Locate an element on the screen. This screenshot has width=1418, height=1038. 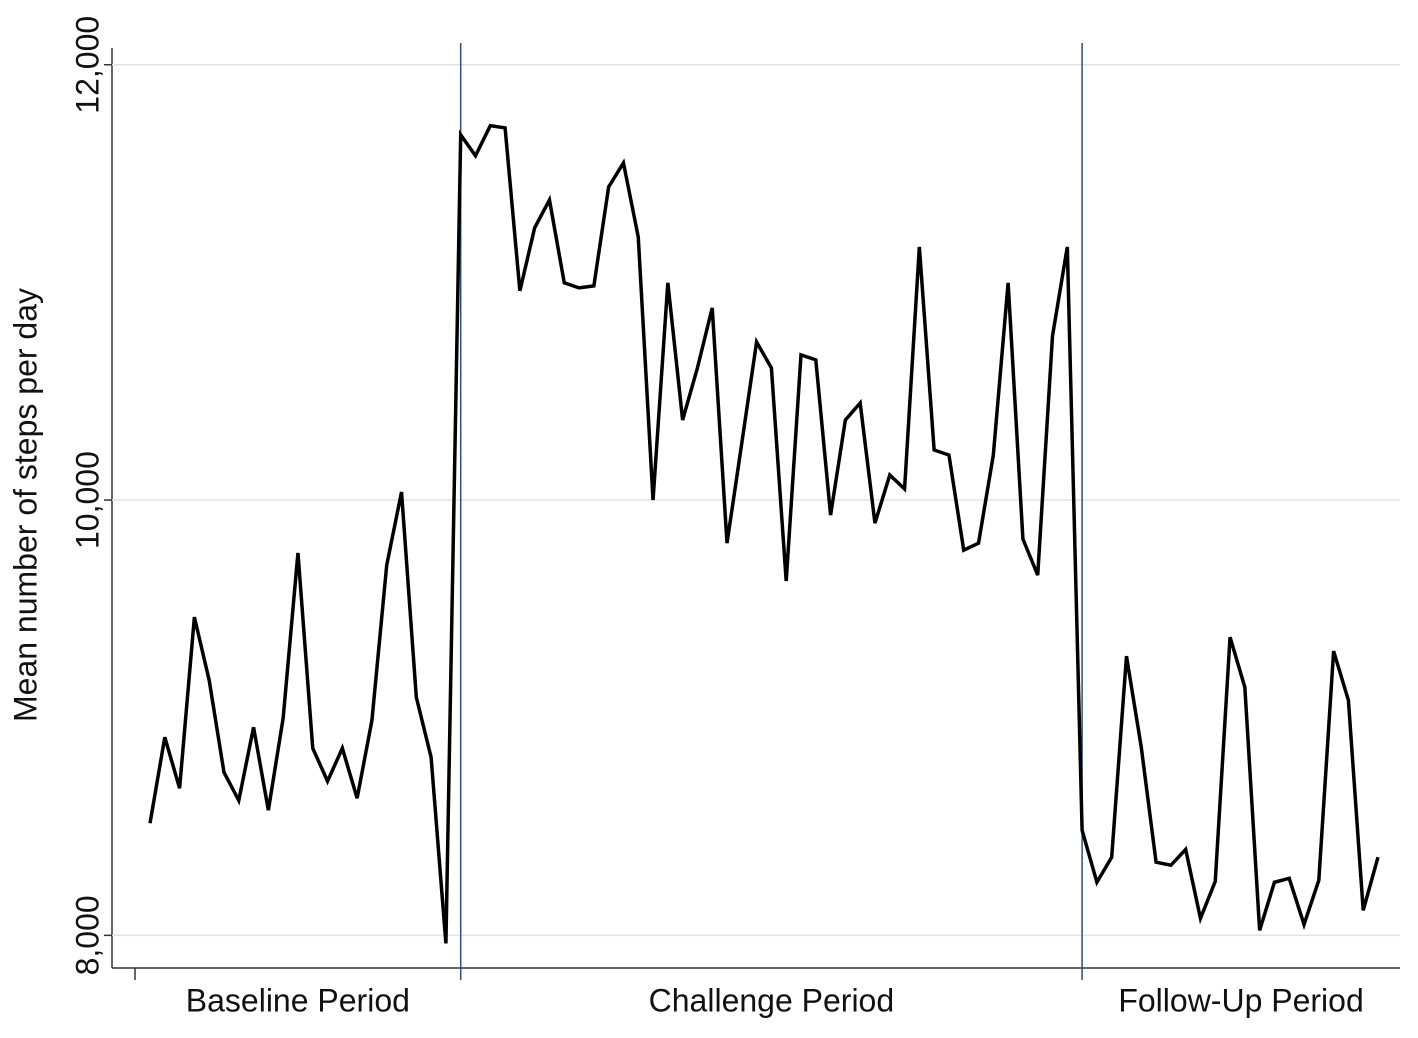
period-label: Follow-Up Period is located at coordinates (1240, 1000).